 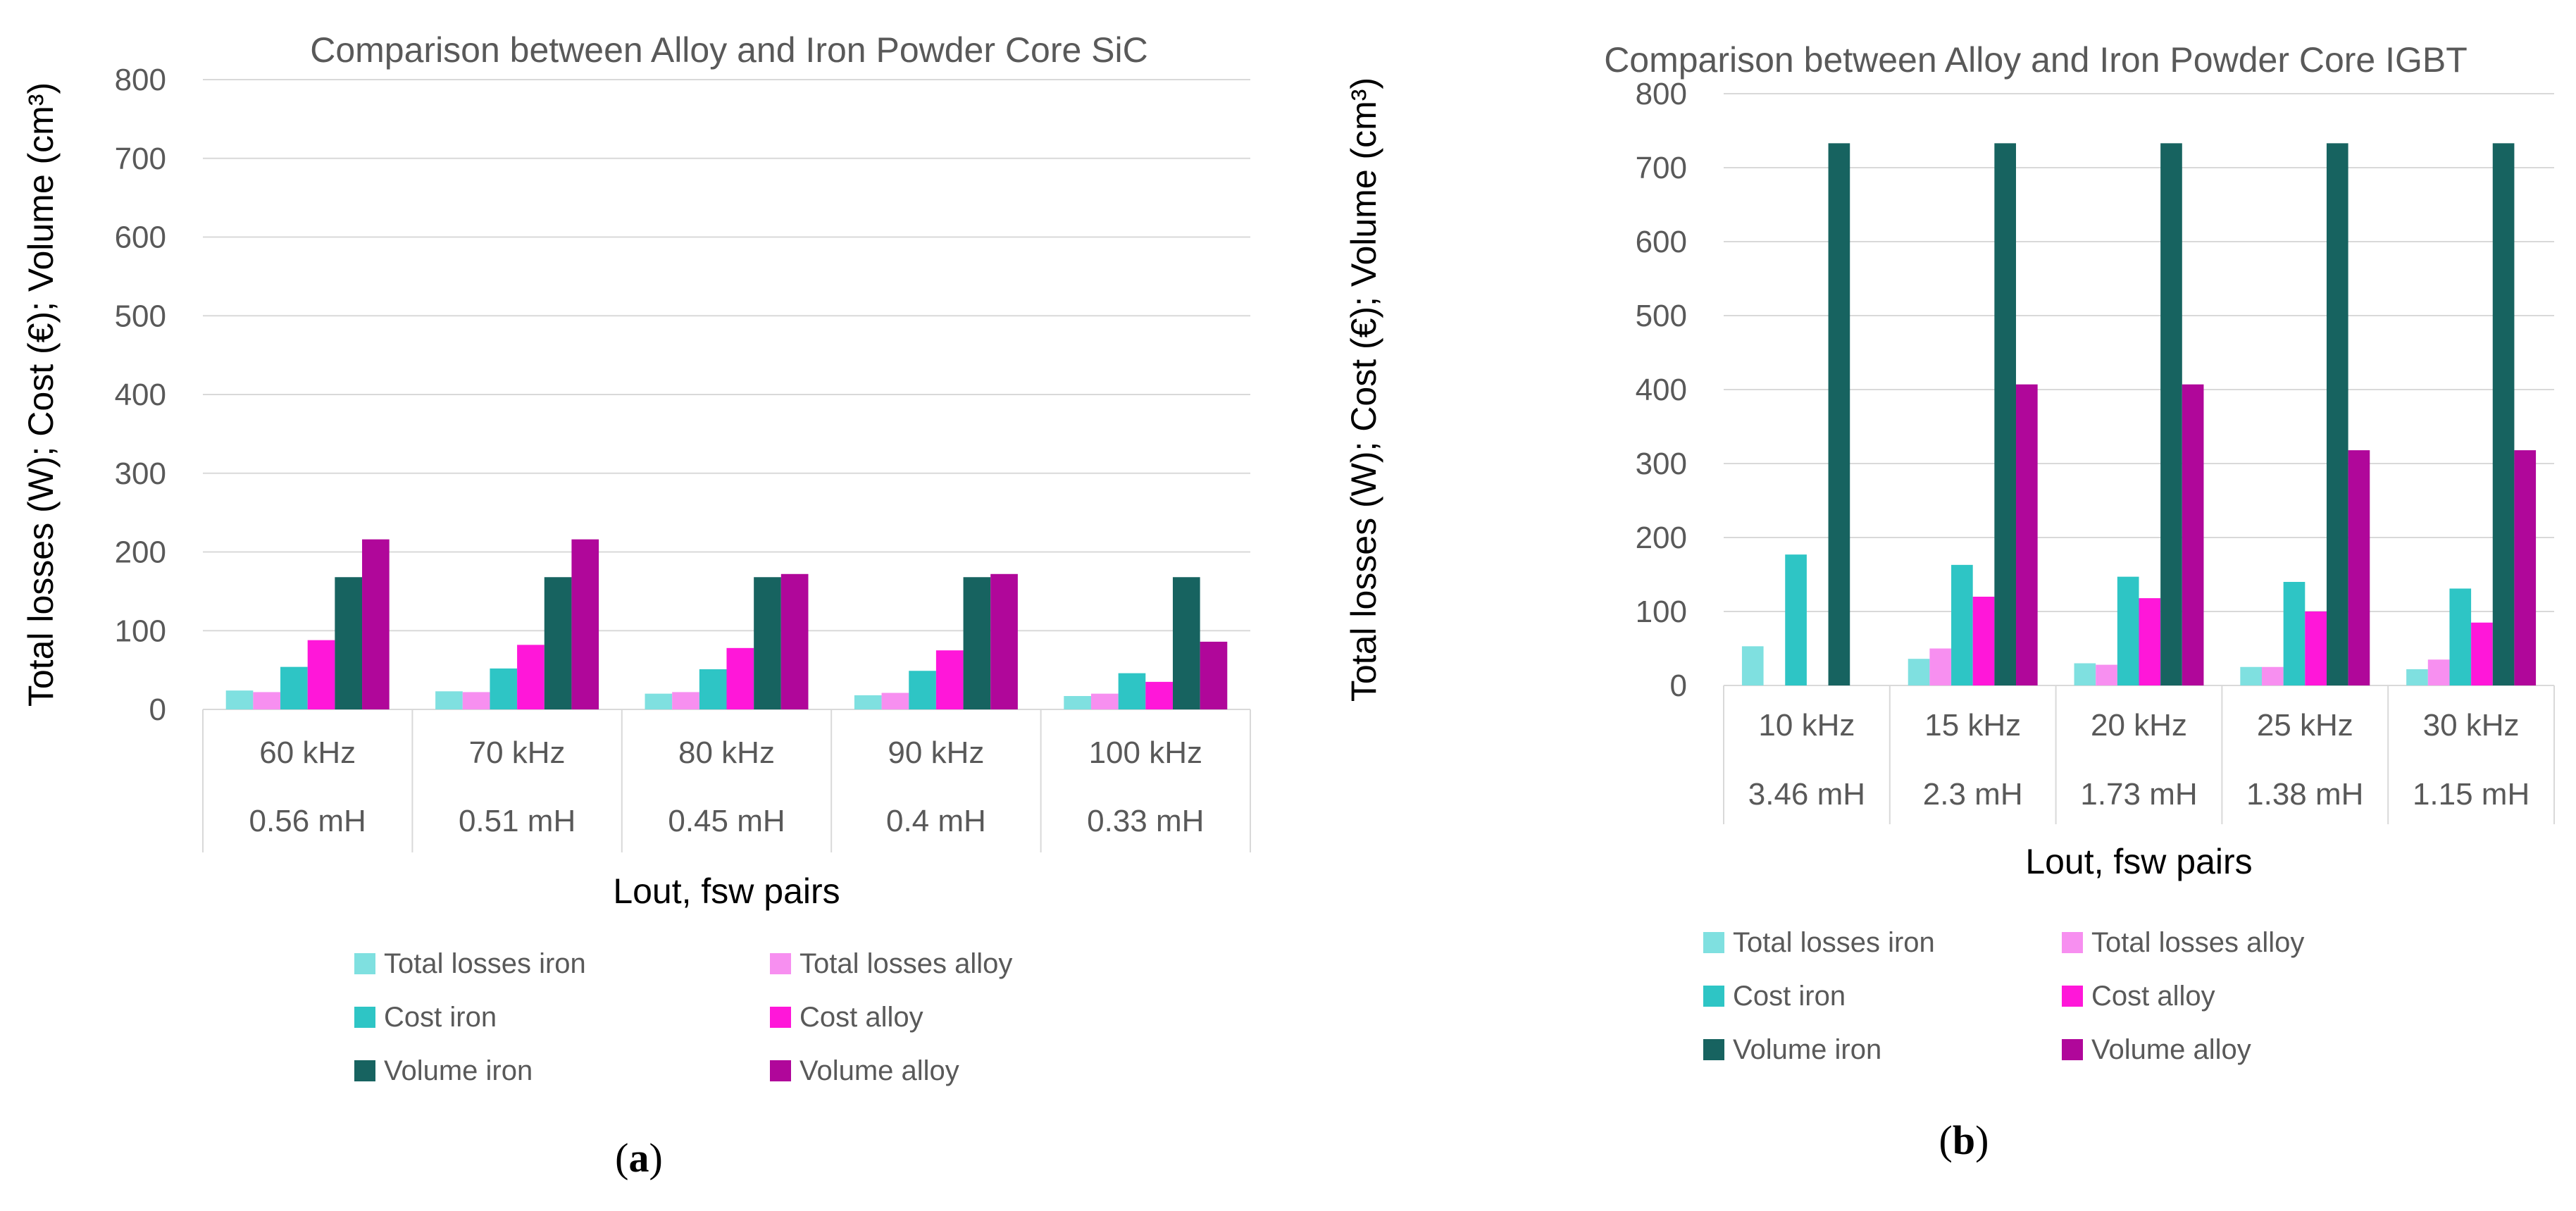 What do you see at coordinates (307, 753) in the screenshot?
I see `category-frequency-label: 60 kHz` at bounding box center [307, 753].